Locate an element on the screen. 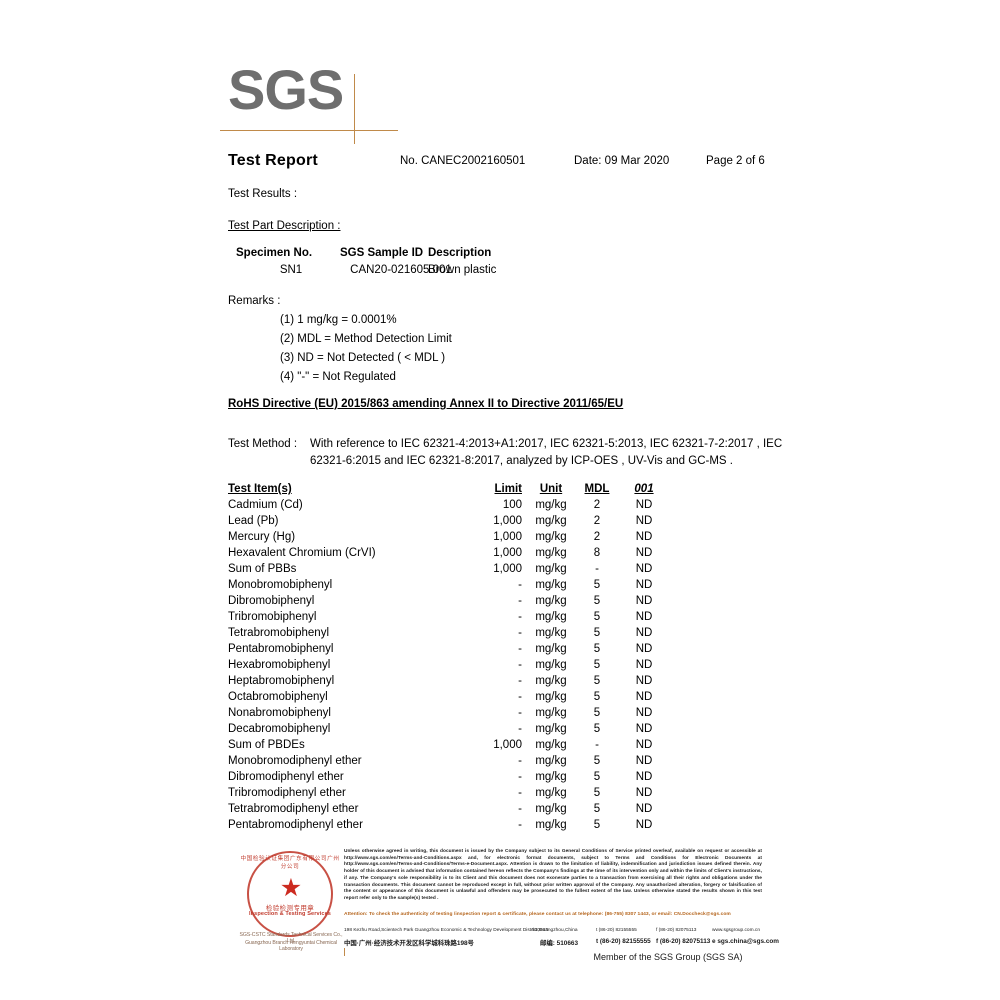  seal-company-arc-text: 中国检验认证集团广东有限公司广州分公司 is located at coordinates (290, 863).